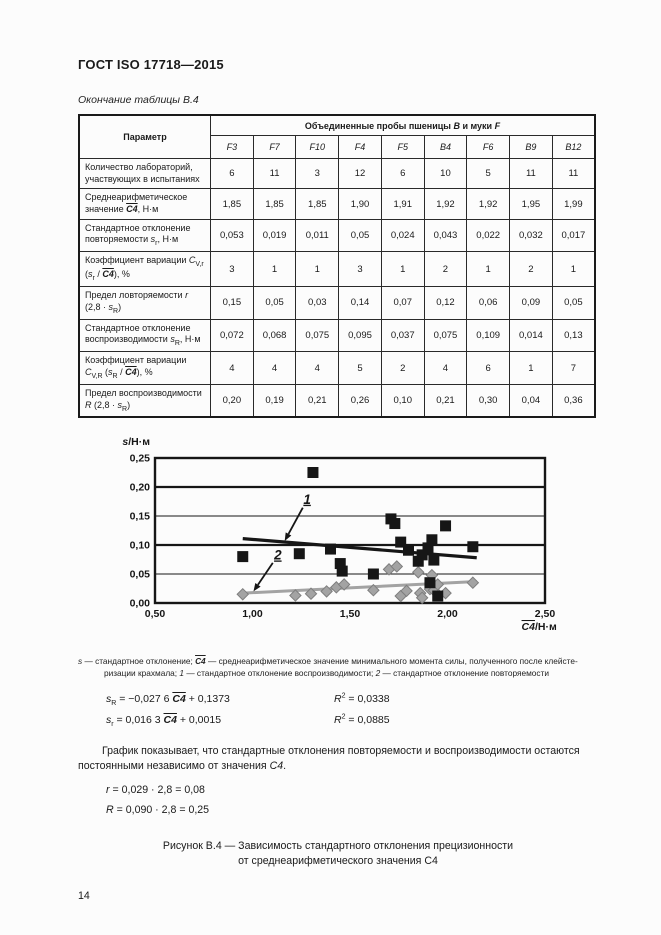  I want to click on row-label: Коэффициент вариации CV,R (sR / C4), %, so click(144, 368).